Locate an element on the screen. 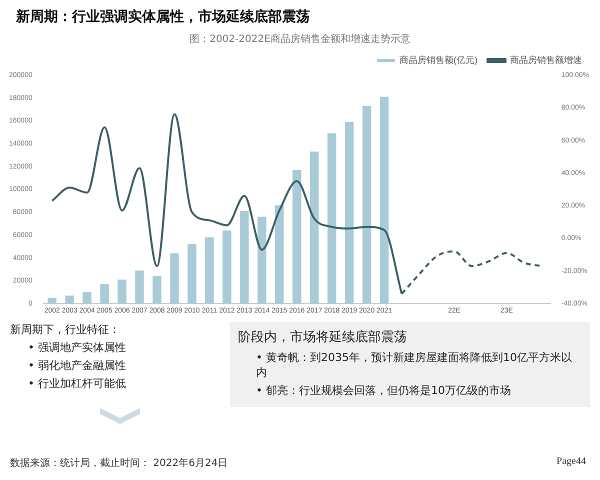  text: 阶段内，市场将延续底部震荡 is located at coordinates (323, 337).